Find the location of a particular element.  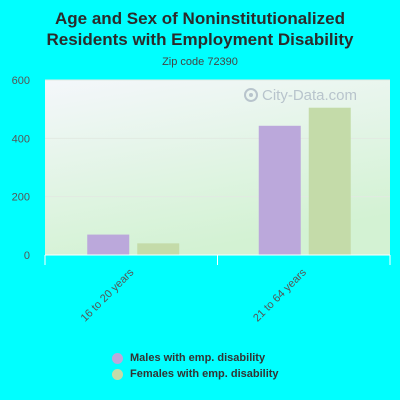

legend-swatch-females is located at coordinates (117, 374).